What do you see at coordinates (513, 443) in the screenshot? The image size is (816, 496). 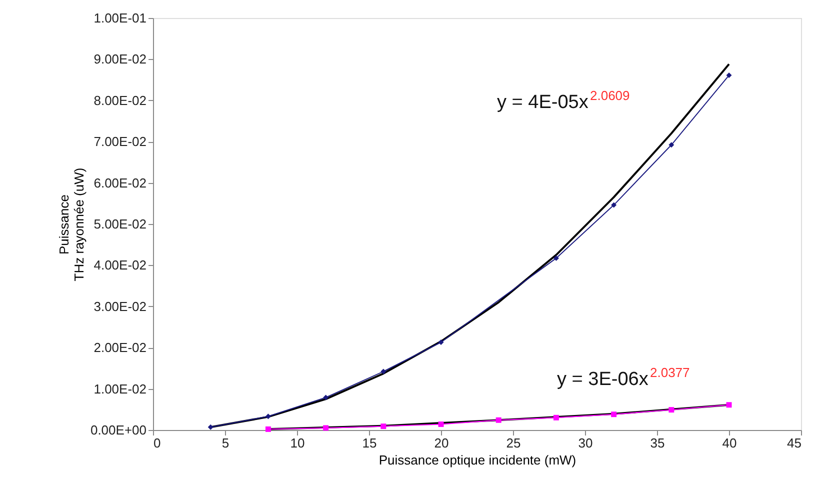 I see `x-tick-label: 25` at bounding box center [513, 443].